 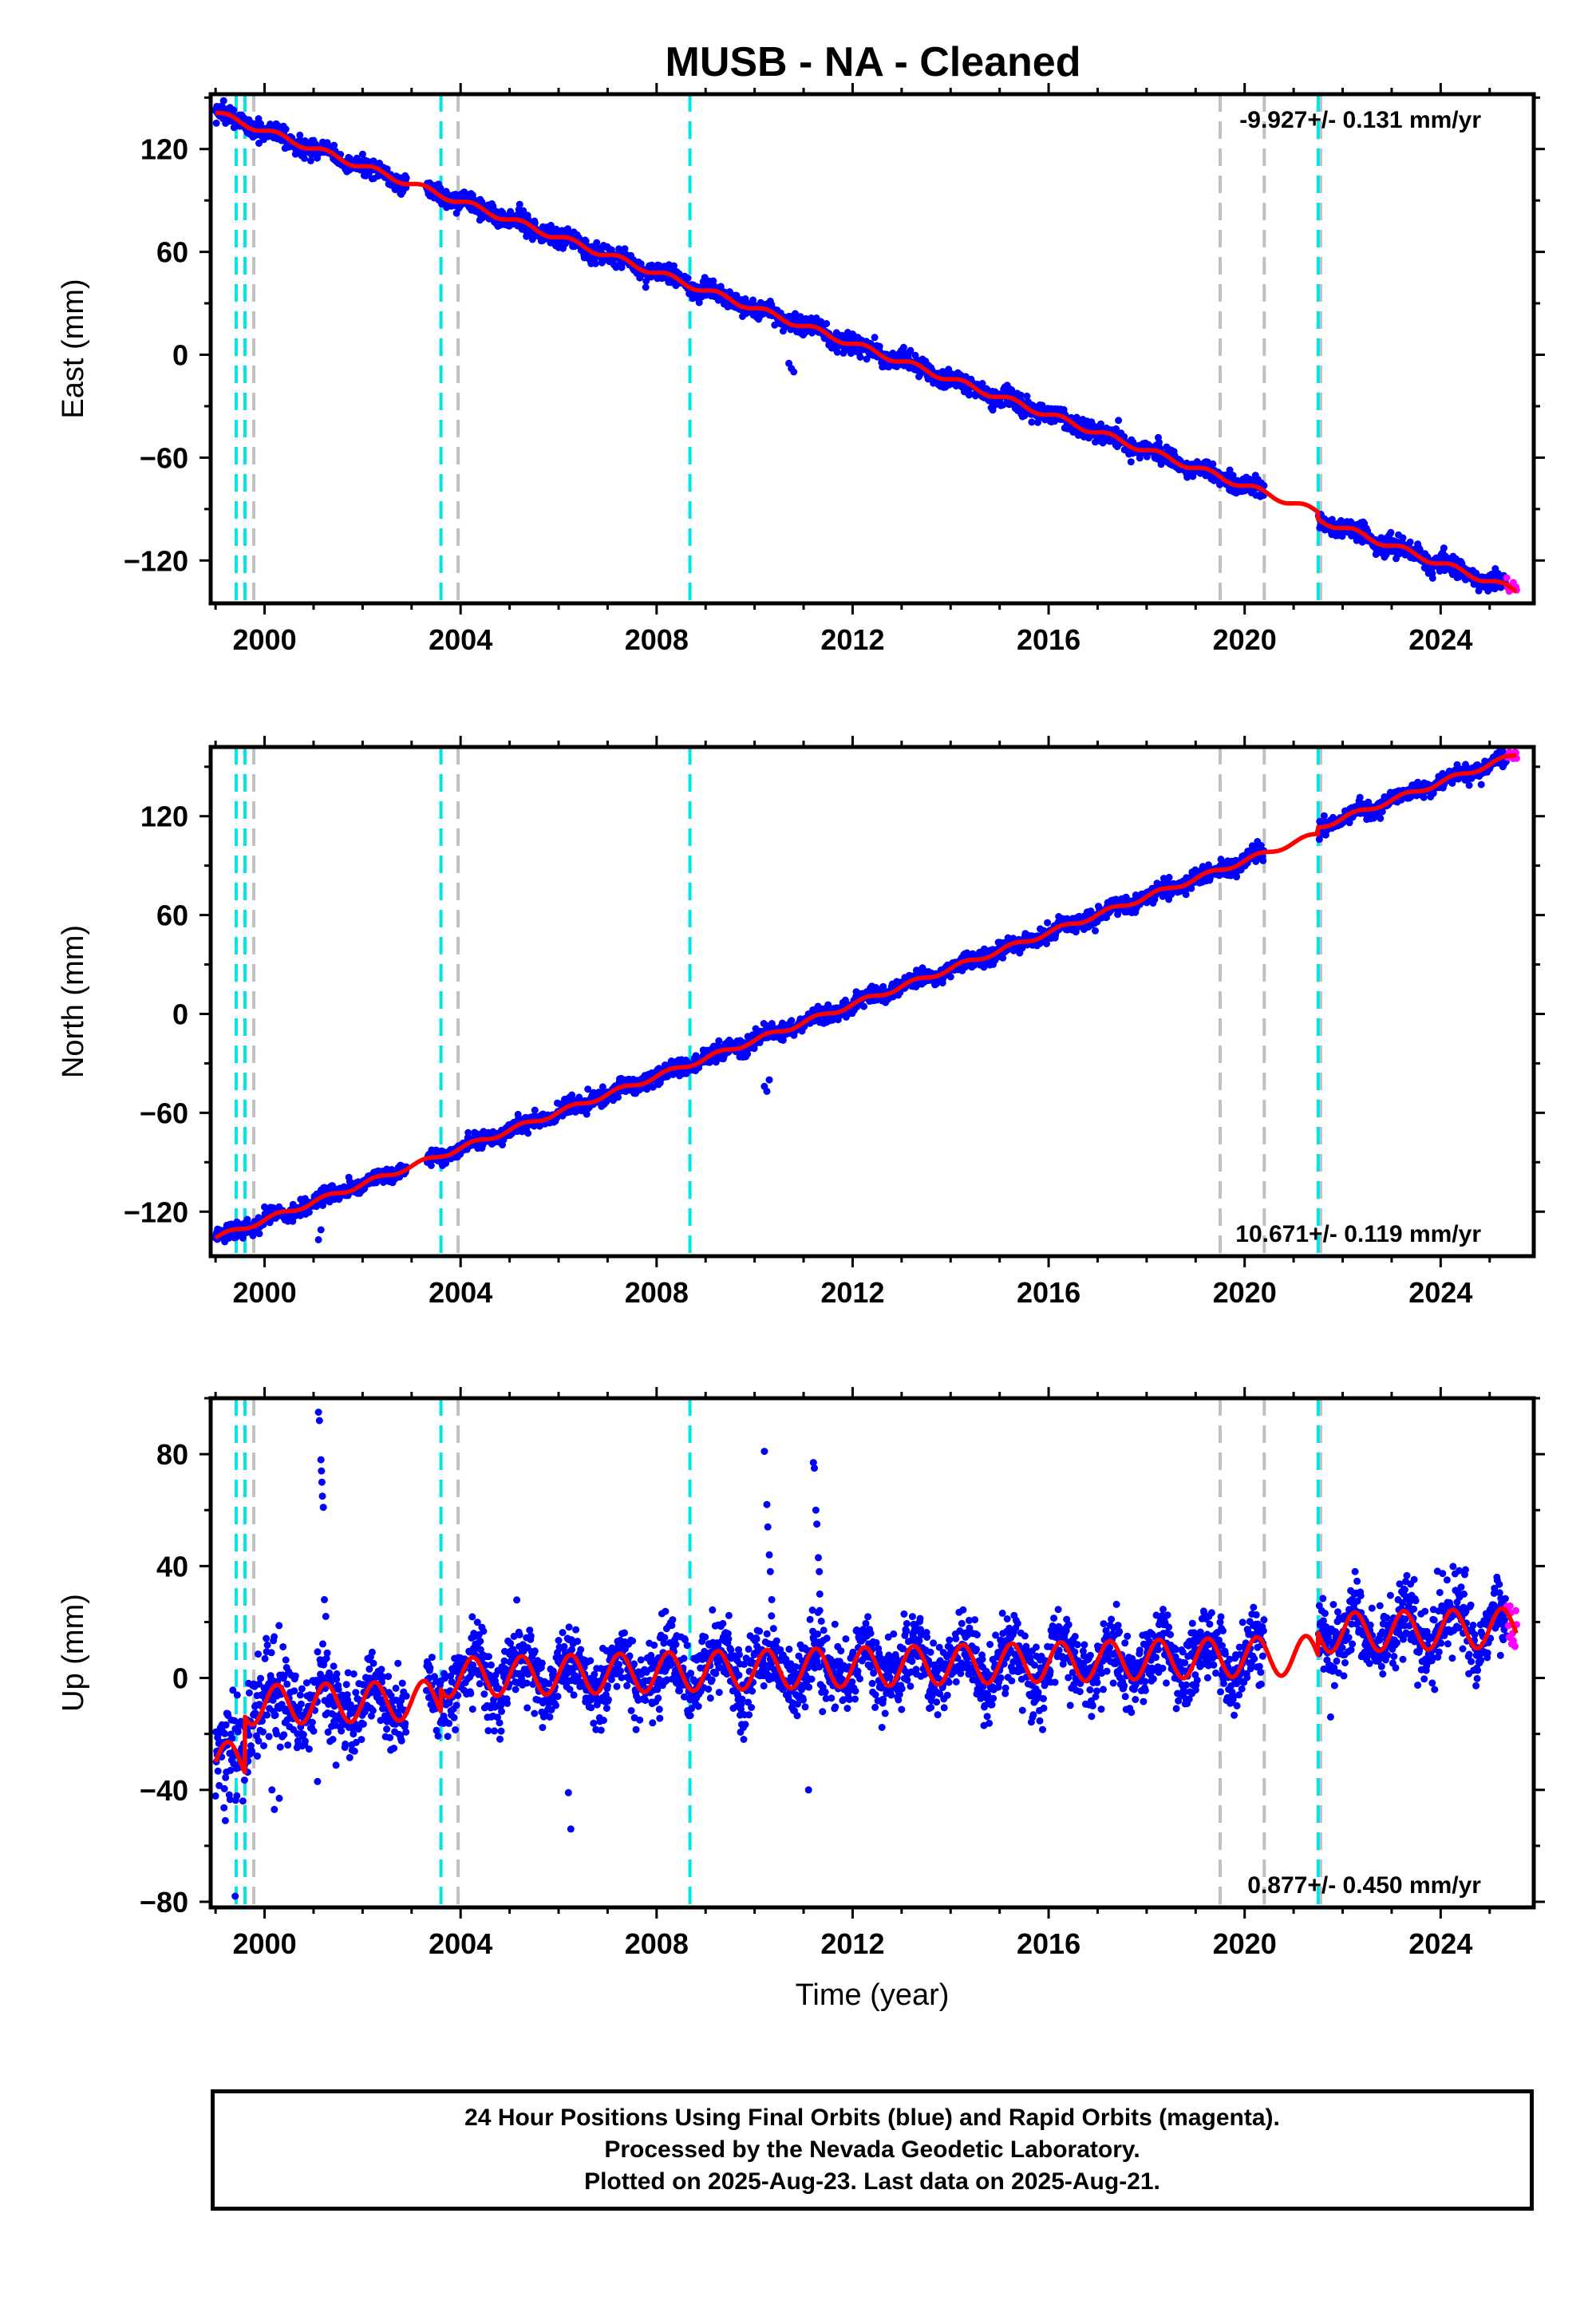 What do you see at coordinates (873, 62) in the screenshot?
I see `figure-title: MUSB - NA - Cleaned` at bounding box center [873, 62].